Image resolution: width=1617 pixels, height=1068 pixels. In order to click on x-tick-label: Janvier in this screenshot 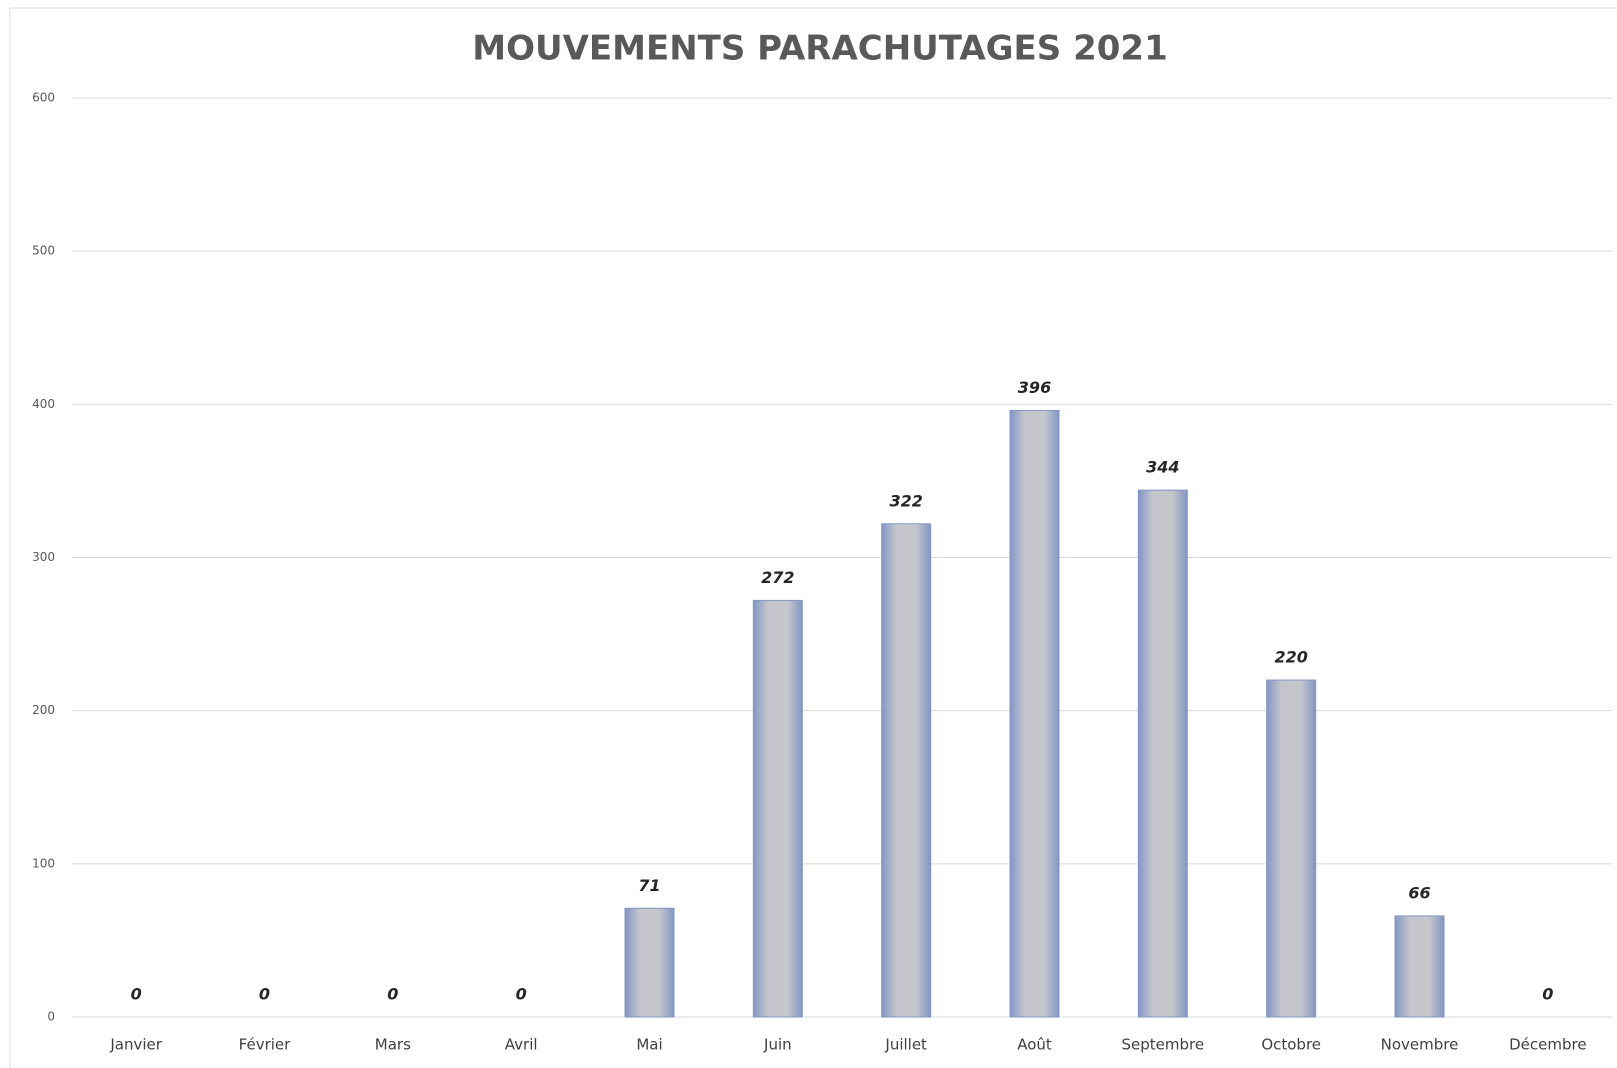, I will do `click(135, 1045)`.